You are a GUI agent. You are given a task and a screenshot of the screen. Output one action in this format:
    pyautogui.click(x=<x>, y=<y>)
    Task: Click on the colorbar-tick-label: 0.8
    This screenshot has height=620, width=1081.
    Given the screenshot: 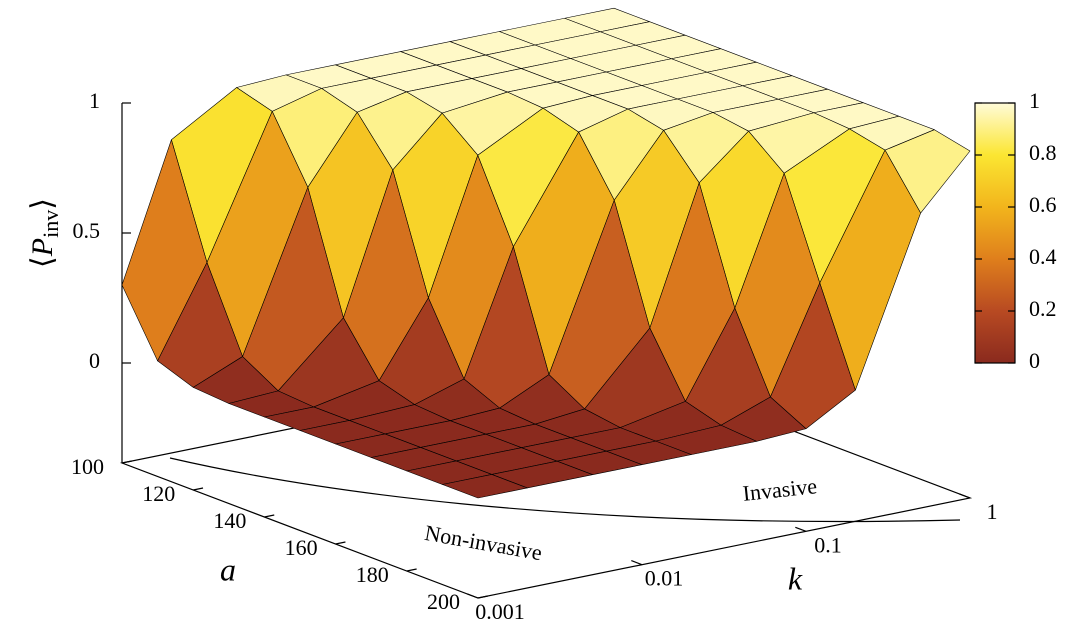 What is the action you would take?
    pyautogui.click(x=1043, y=152)
    